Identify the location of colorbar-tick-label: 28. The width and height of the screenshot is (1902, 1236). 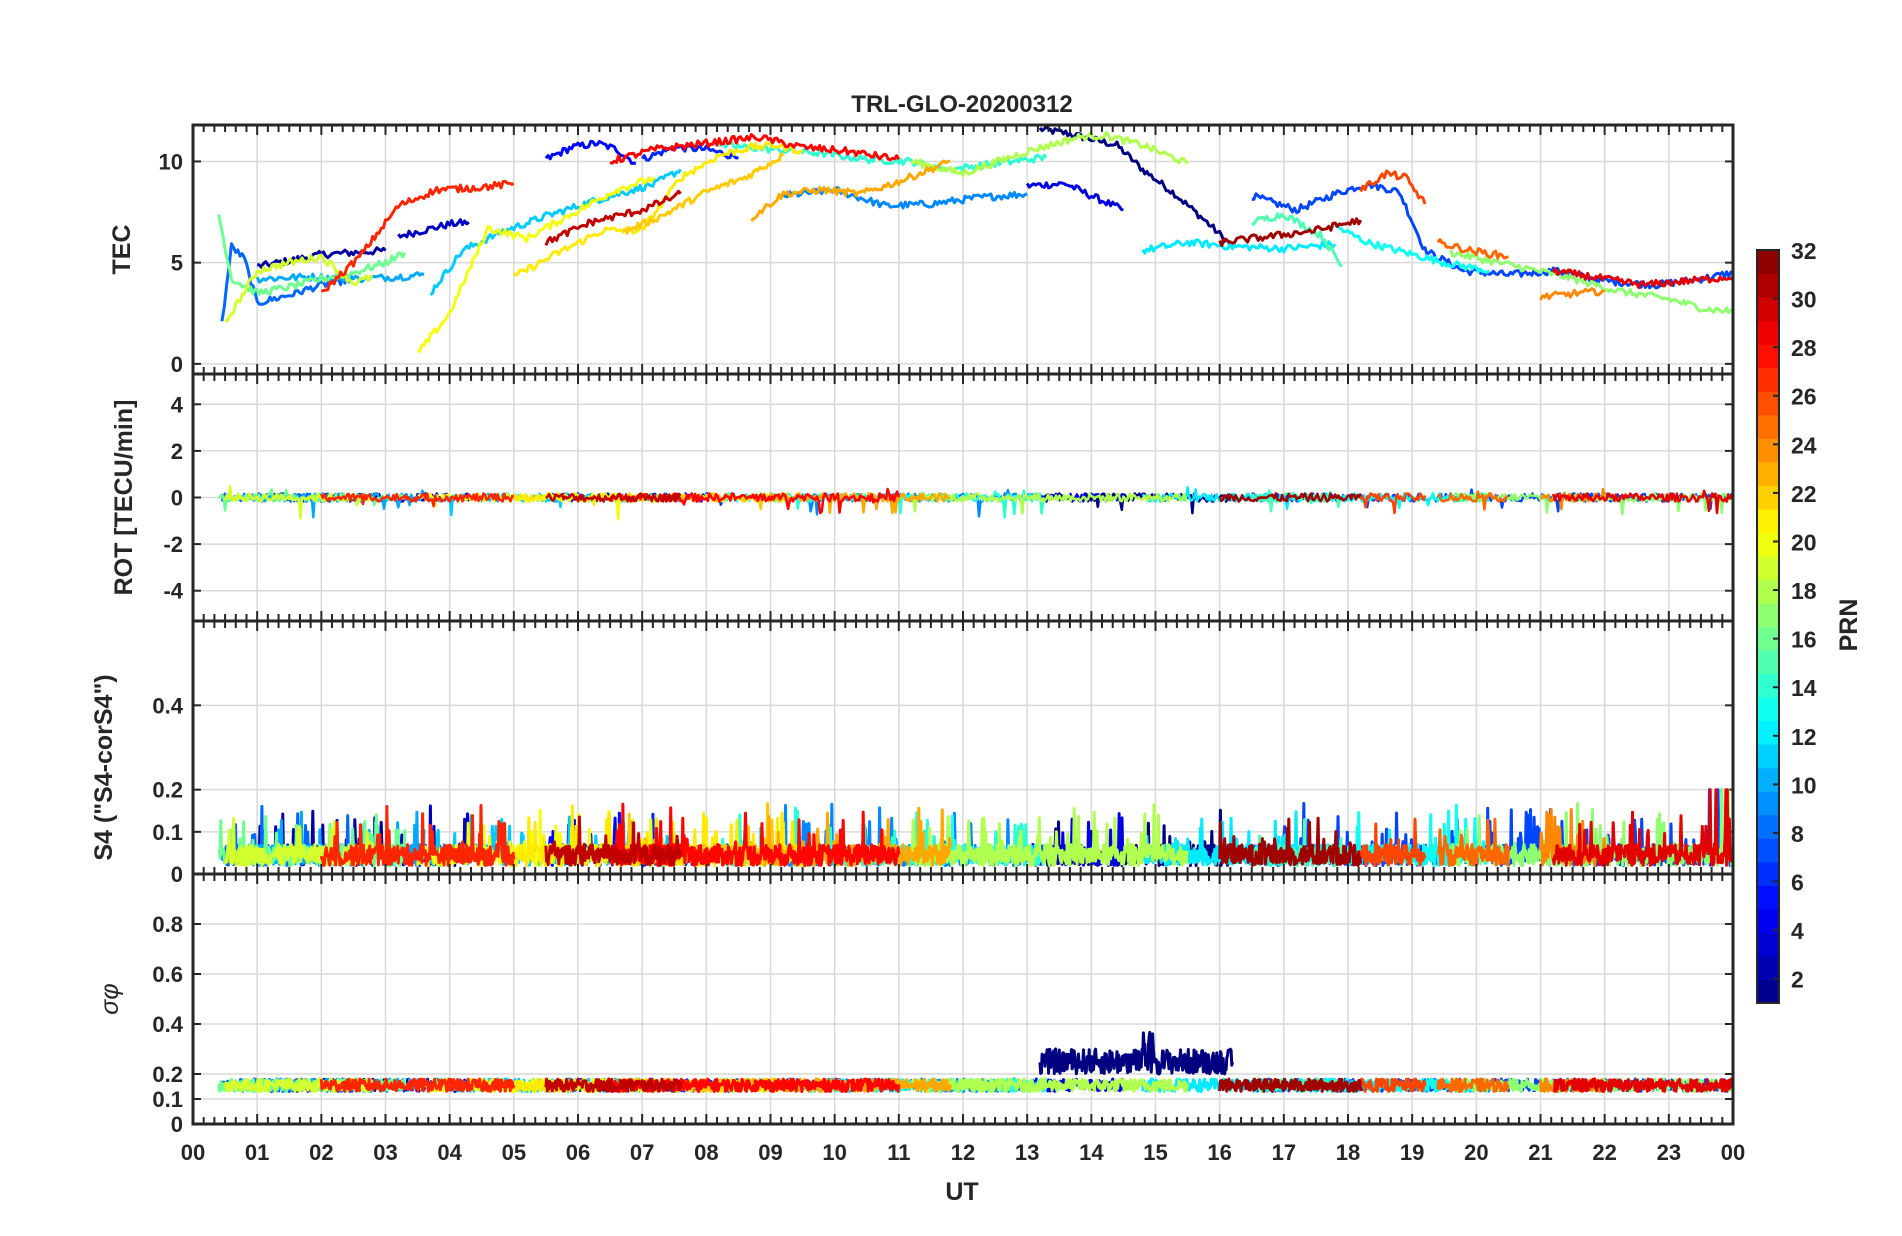
(1804, 348).